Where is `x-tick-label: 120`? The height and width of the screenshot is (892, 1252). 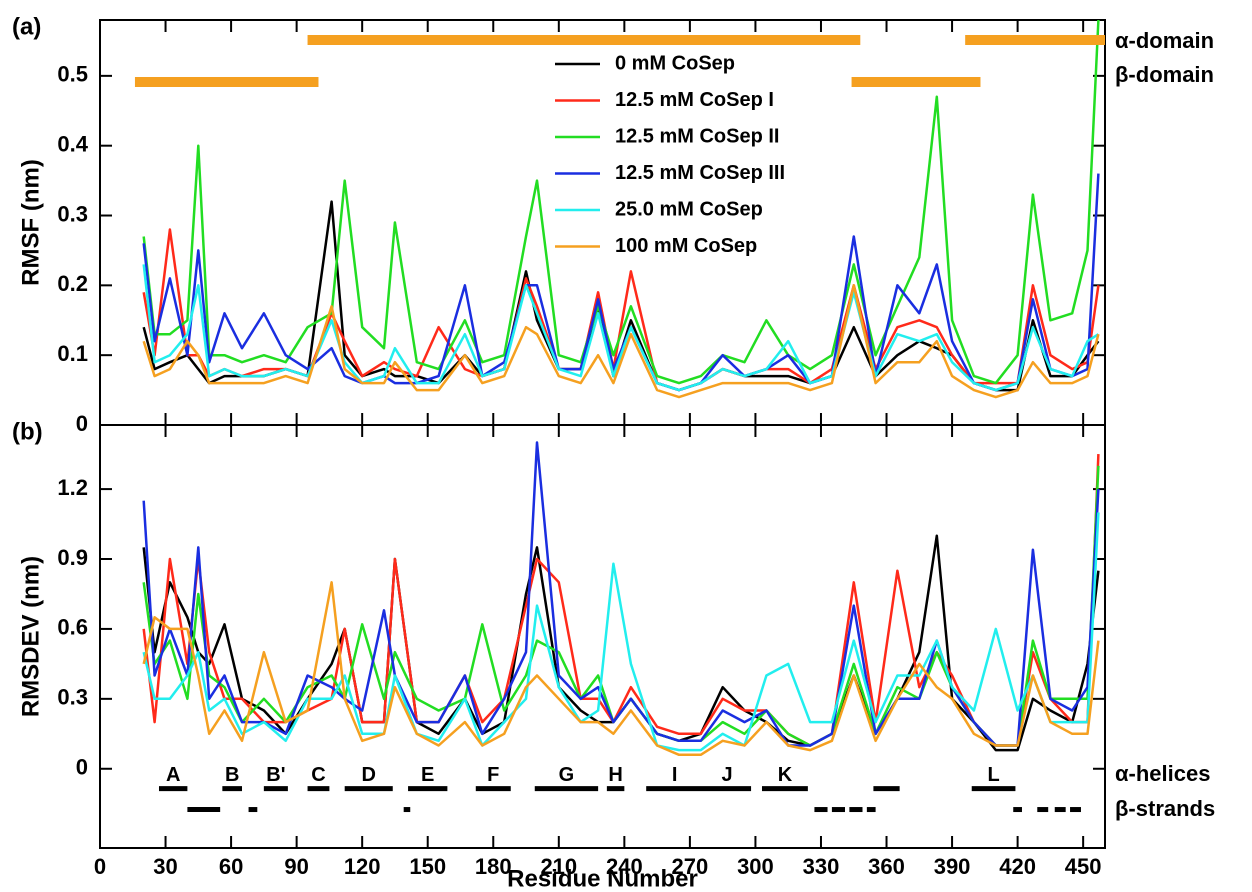 x-tick-label: 120 is located at coordinates (362, 866).